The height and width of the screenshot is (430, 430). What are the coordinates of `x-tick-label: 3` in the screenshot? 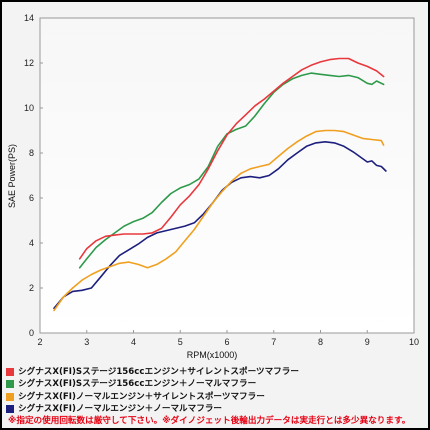 It's located at (86, 342).